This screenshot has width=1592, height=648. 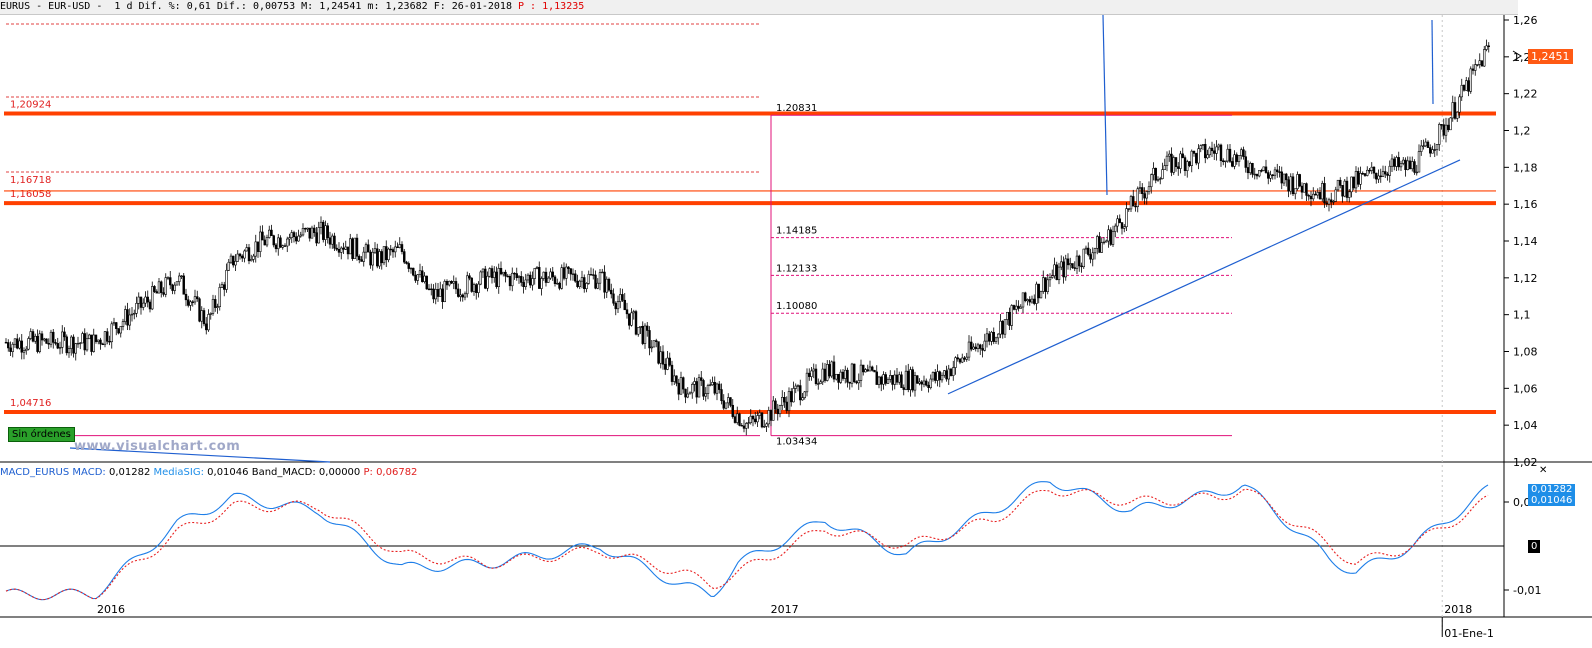 What do you see at coordinates (1105, 105) in the screenshot?
I see `vertical-marker-line` at bounding box center [1105, 105].